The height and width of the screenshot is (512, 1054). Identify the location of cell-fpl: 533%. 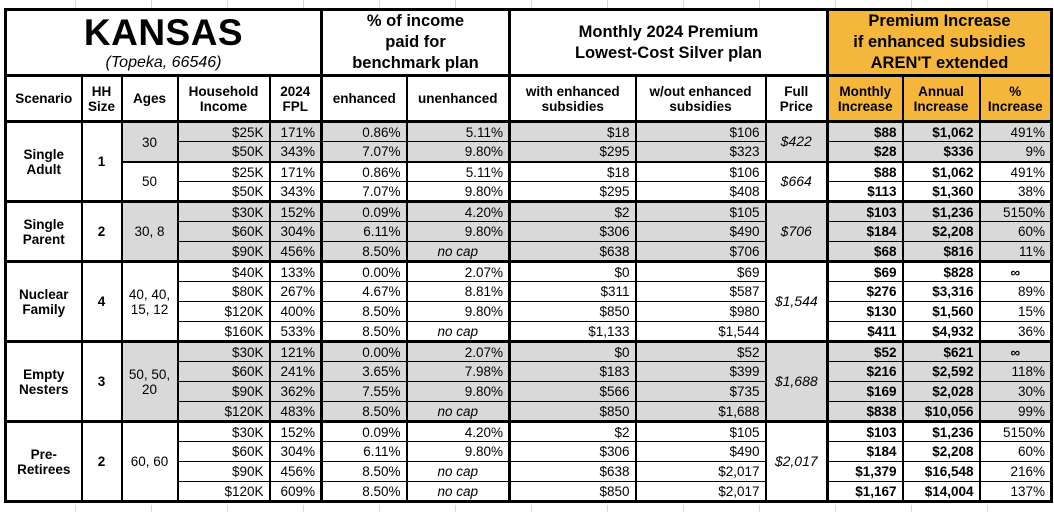
(295, 332).